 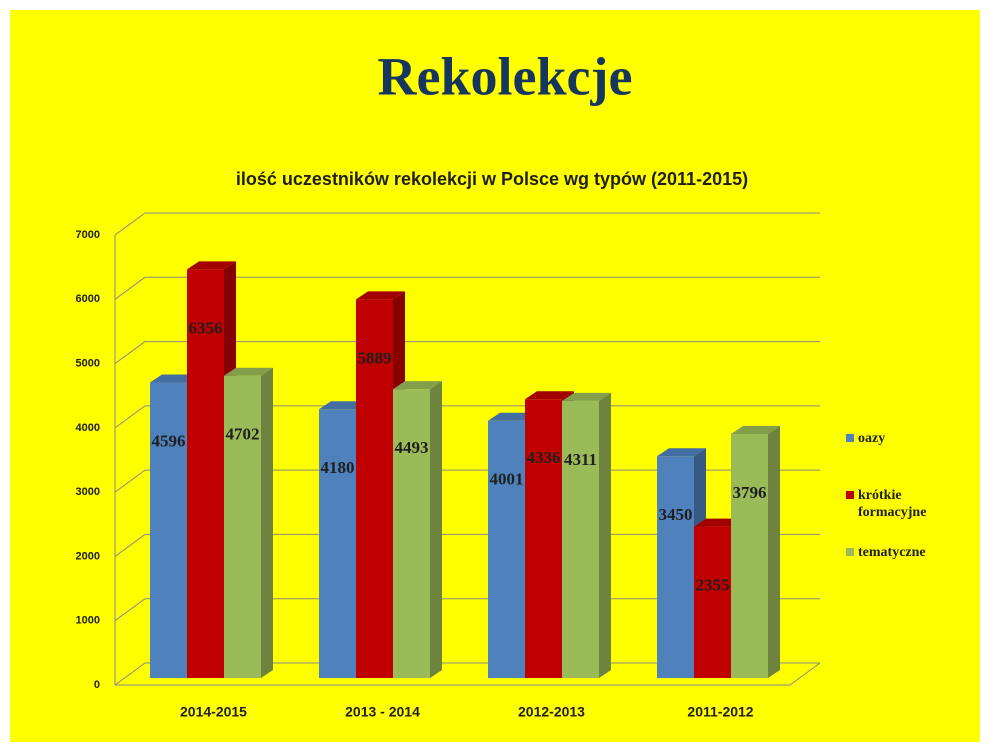 What do you see at coordinates (676, 514) in the screenshot?
I see `data-label: 3450` at bounding box center [676, 514].